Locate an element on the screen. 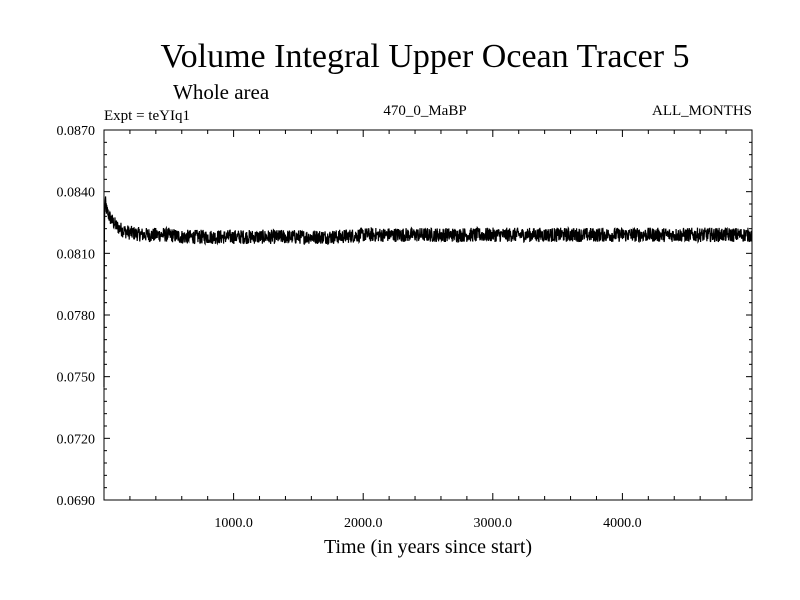 The width and height of the screenshot is (800, 600). expt-label: Expt = teYIq1 is located at coordinates (147, 116).